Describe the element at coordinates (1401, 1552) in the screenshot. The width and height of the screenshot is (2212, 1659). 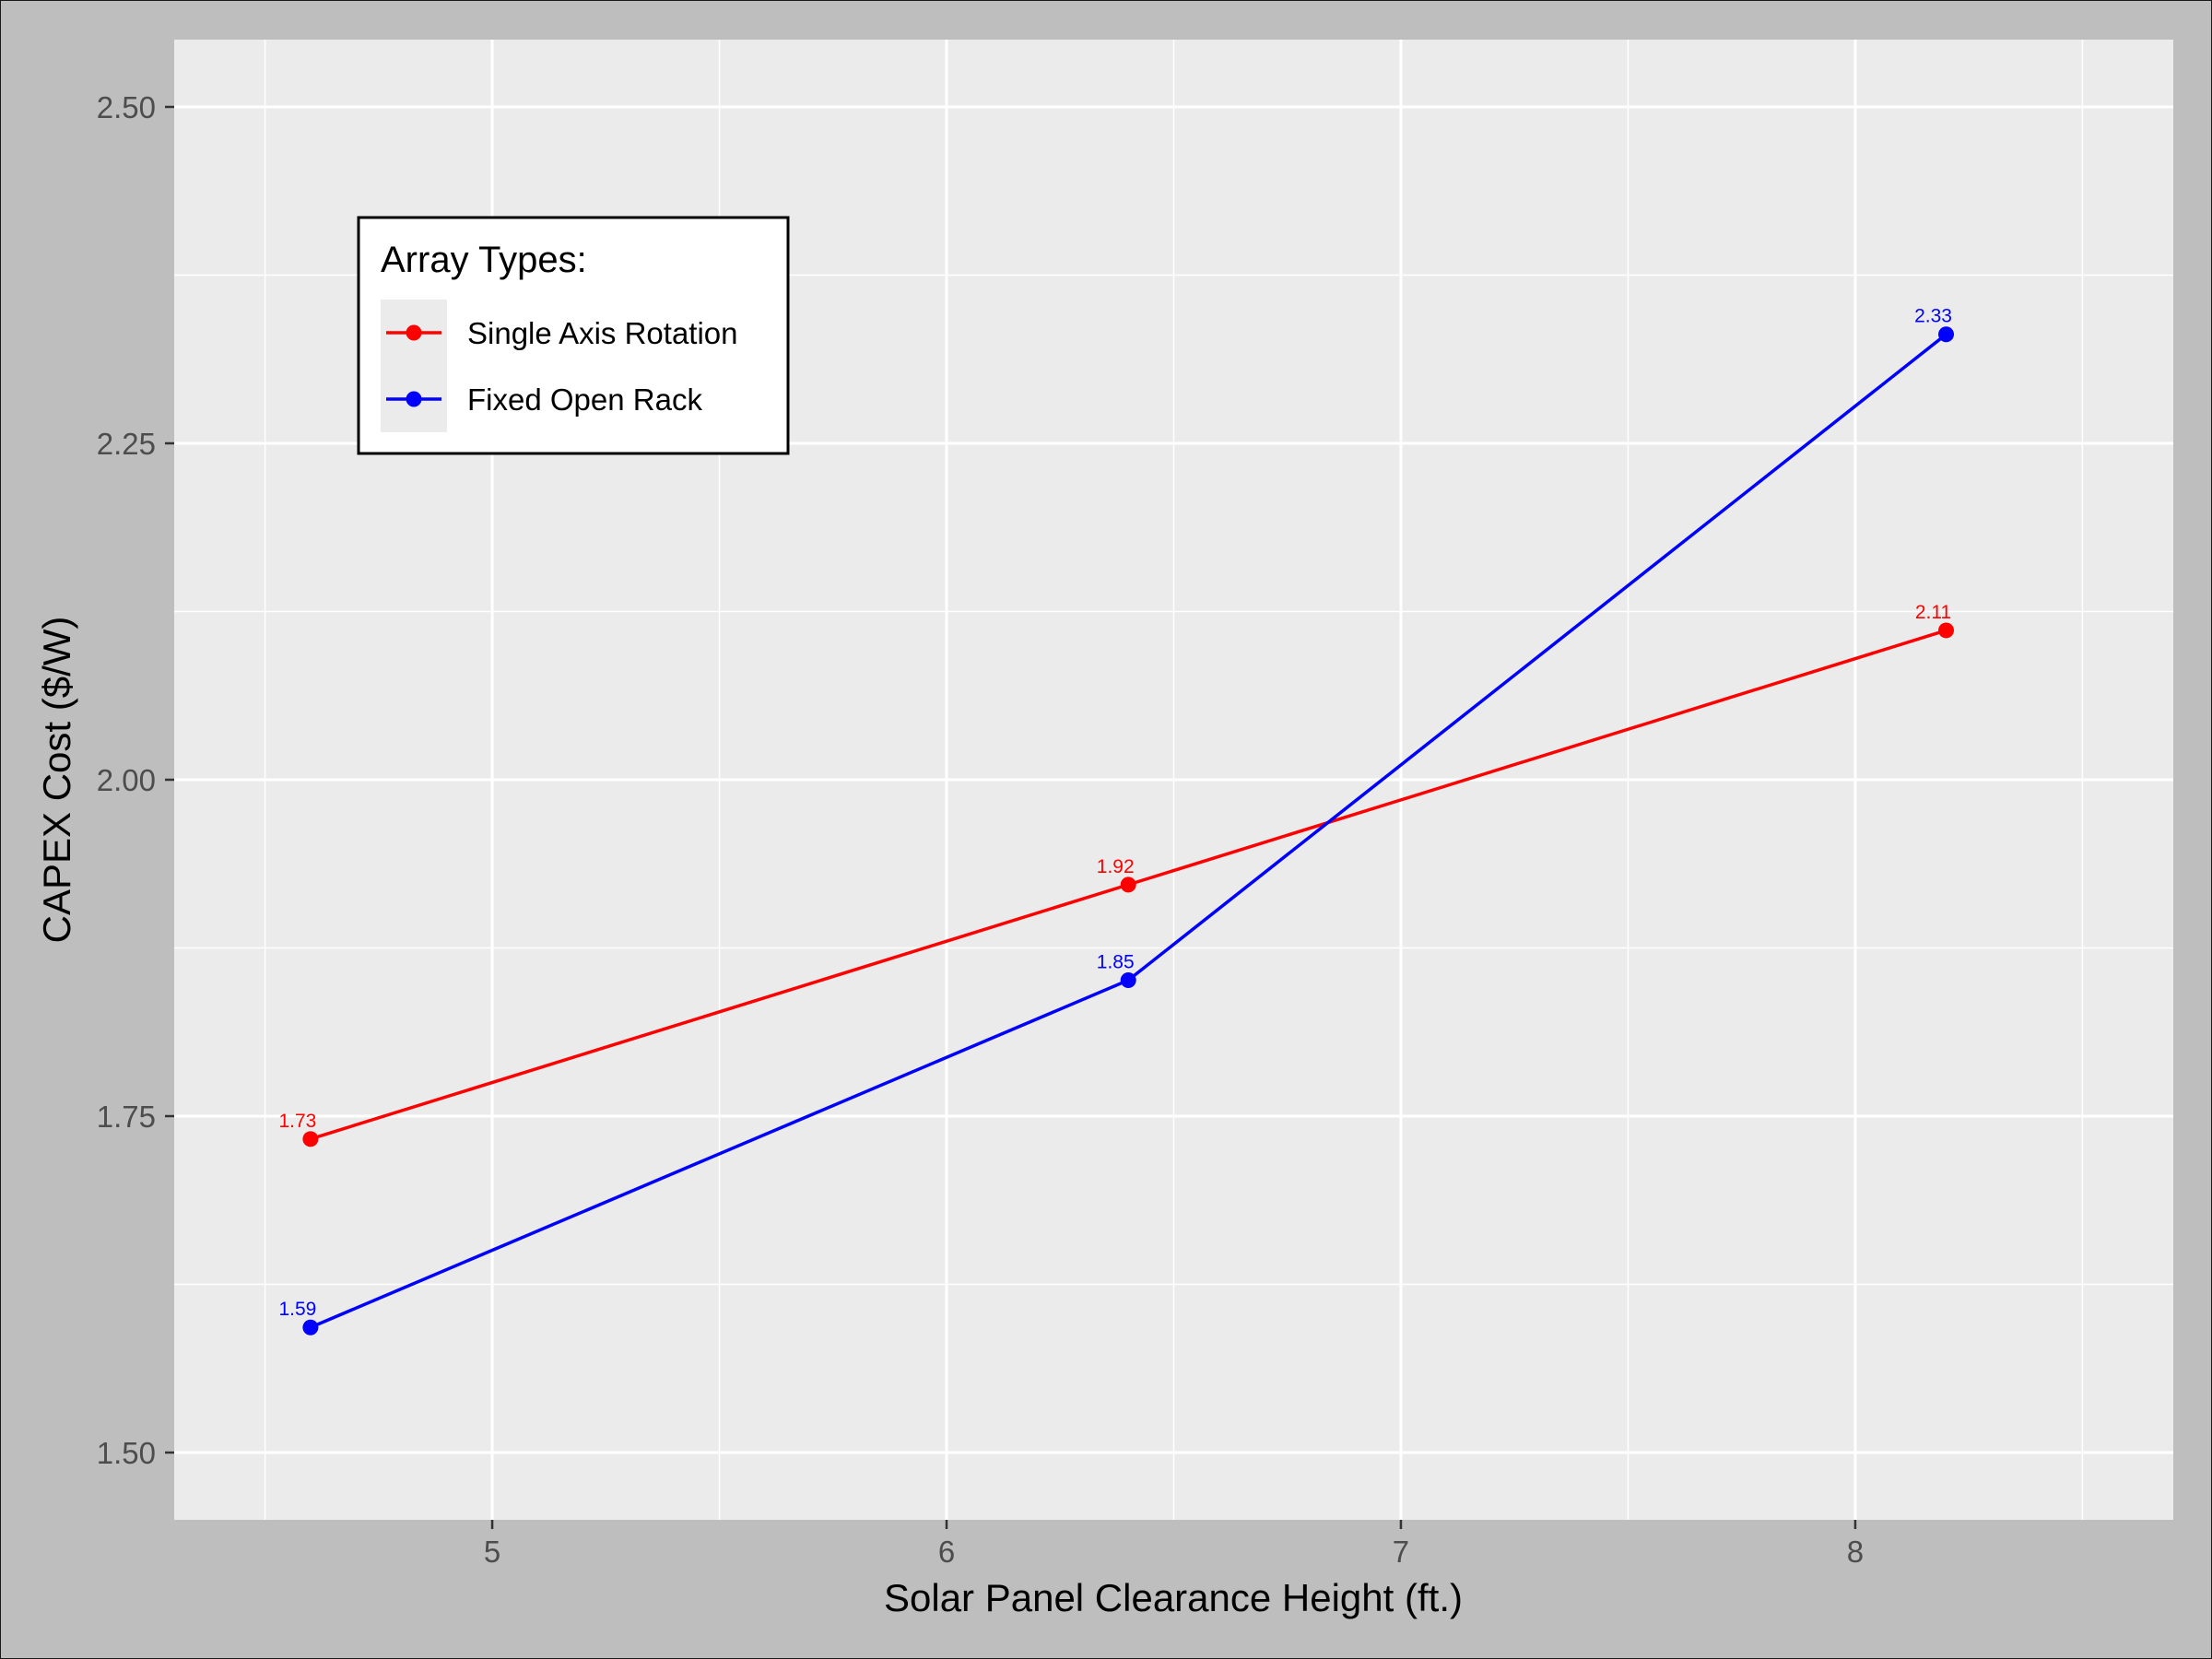
I see `x-tick-label: 7` at that location.